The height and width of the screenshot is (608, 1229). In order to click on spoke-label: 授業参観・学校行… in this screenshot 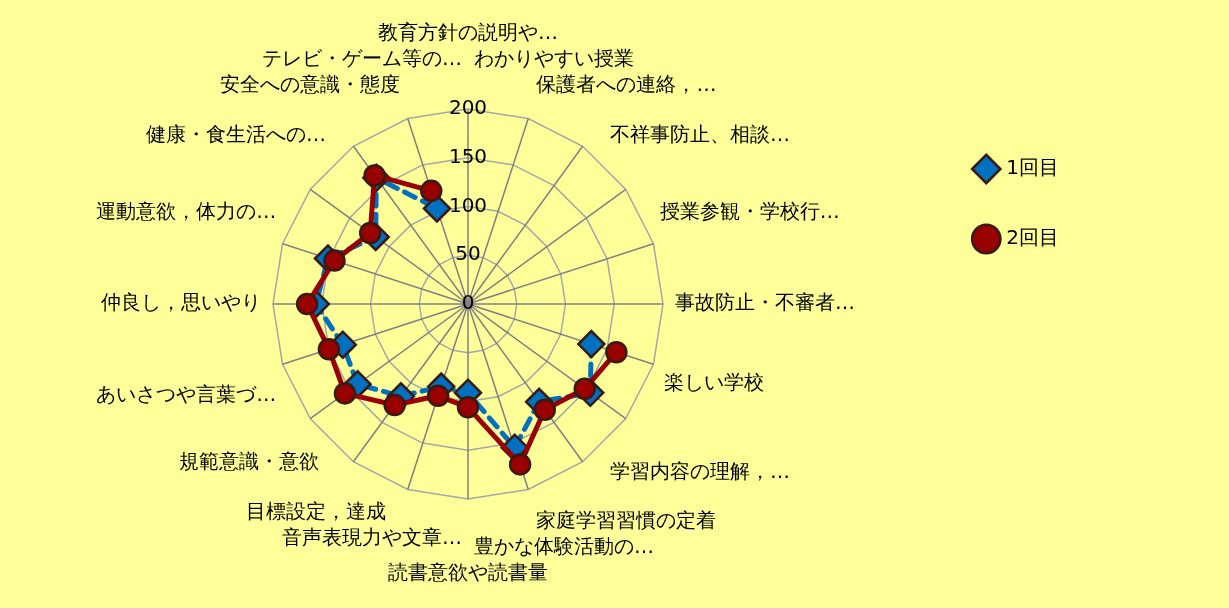, I will do `click(749, 210)`.